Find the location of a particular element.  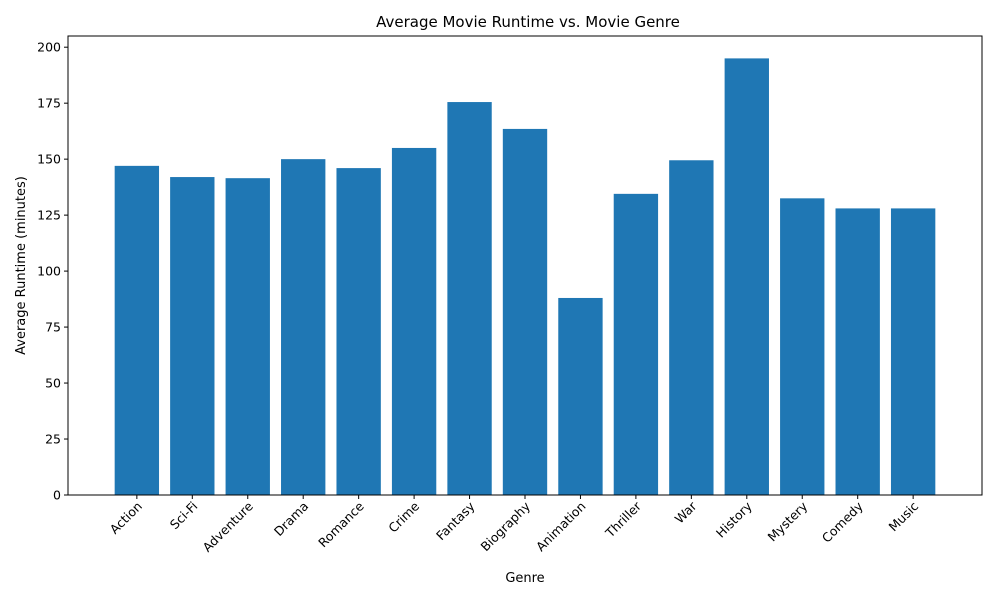

bar-history is located at coordinates (746, 276).